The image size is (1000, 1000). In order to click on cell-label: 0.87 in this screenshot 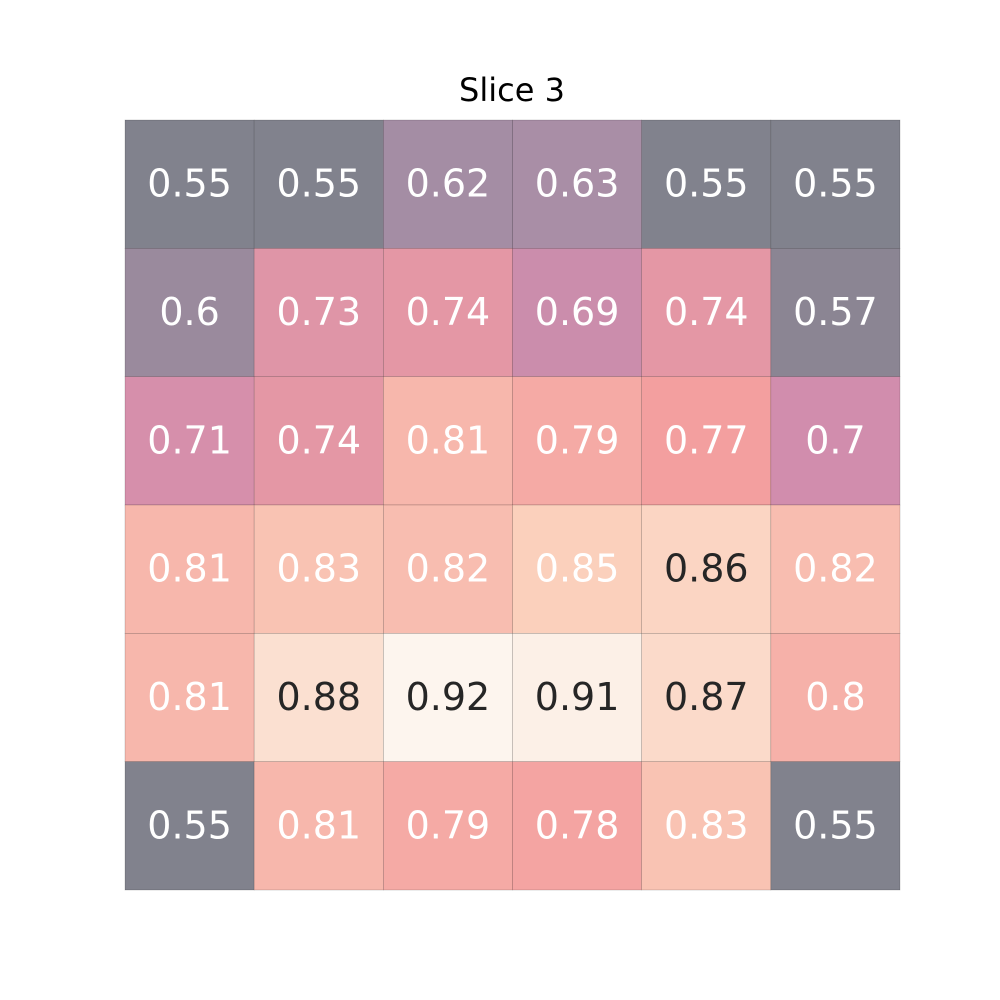, I will do `click(706, 697)`.